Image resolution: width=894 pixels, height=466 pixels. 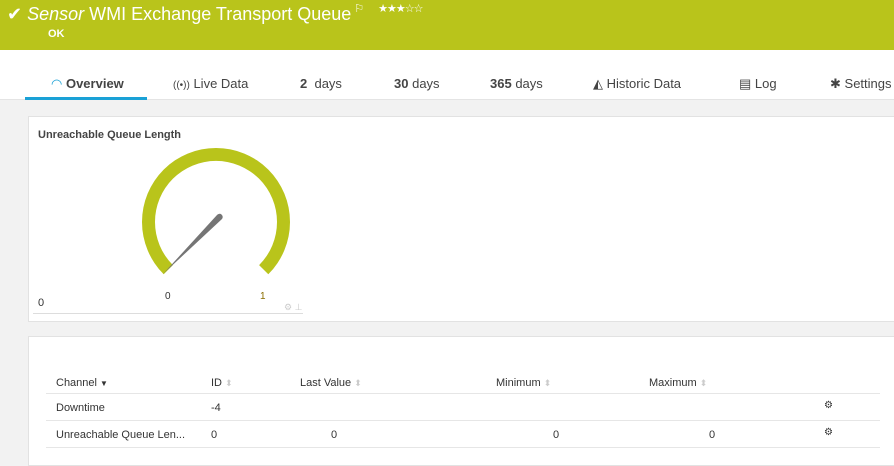 What do you see at coordinates (94, 83) in the screenshot?
I see `tab-label: Overview` at bounding box center [94, 83].